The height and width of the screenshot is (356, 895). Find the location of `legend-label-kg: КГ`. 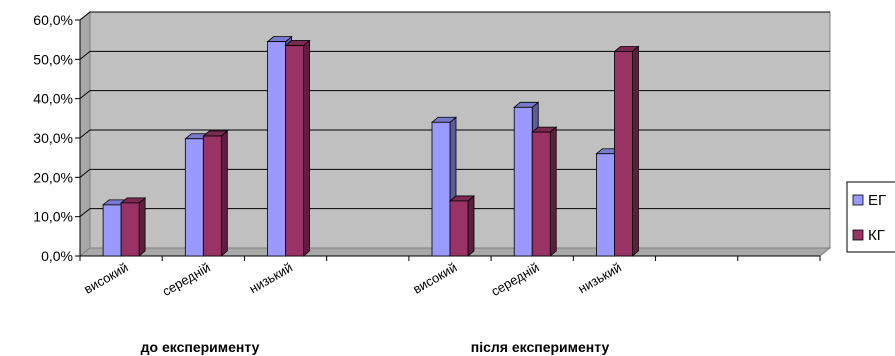

legend-label-kg: КГ is located at coordinates (876, 235).